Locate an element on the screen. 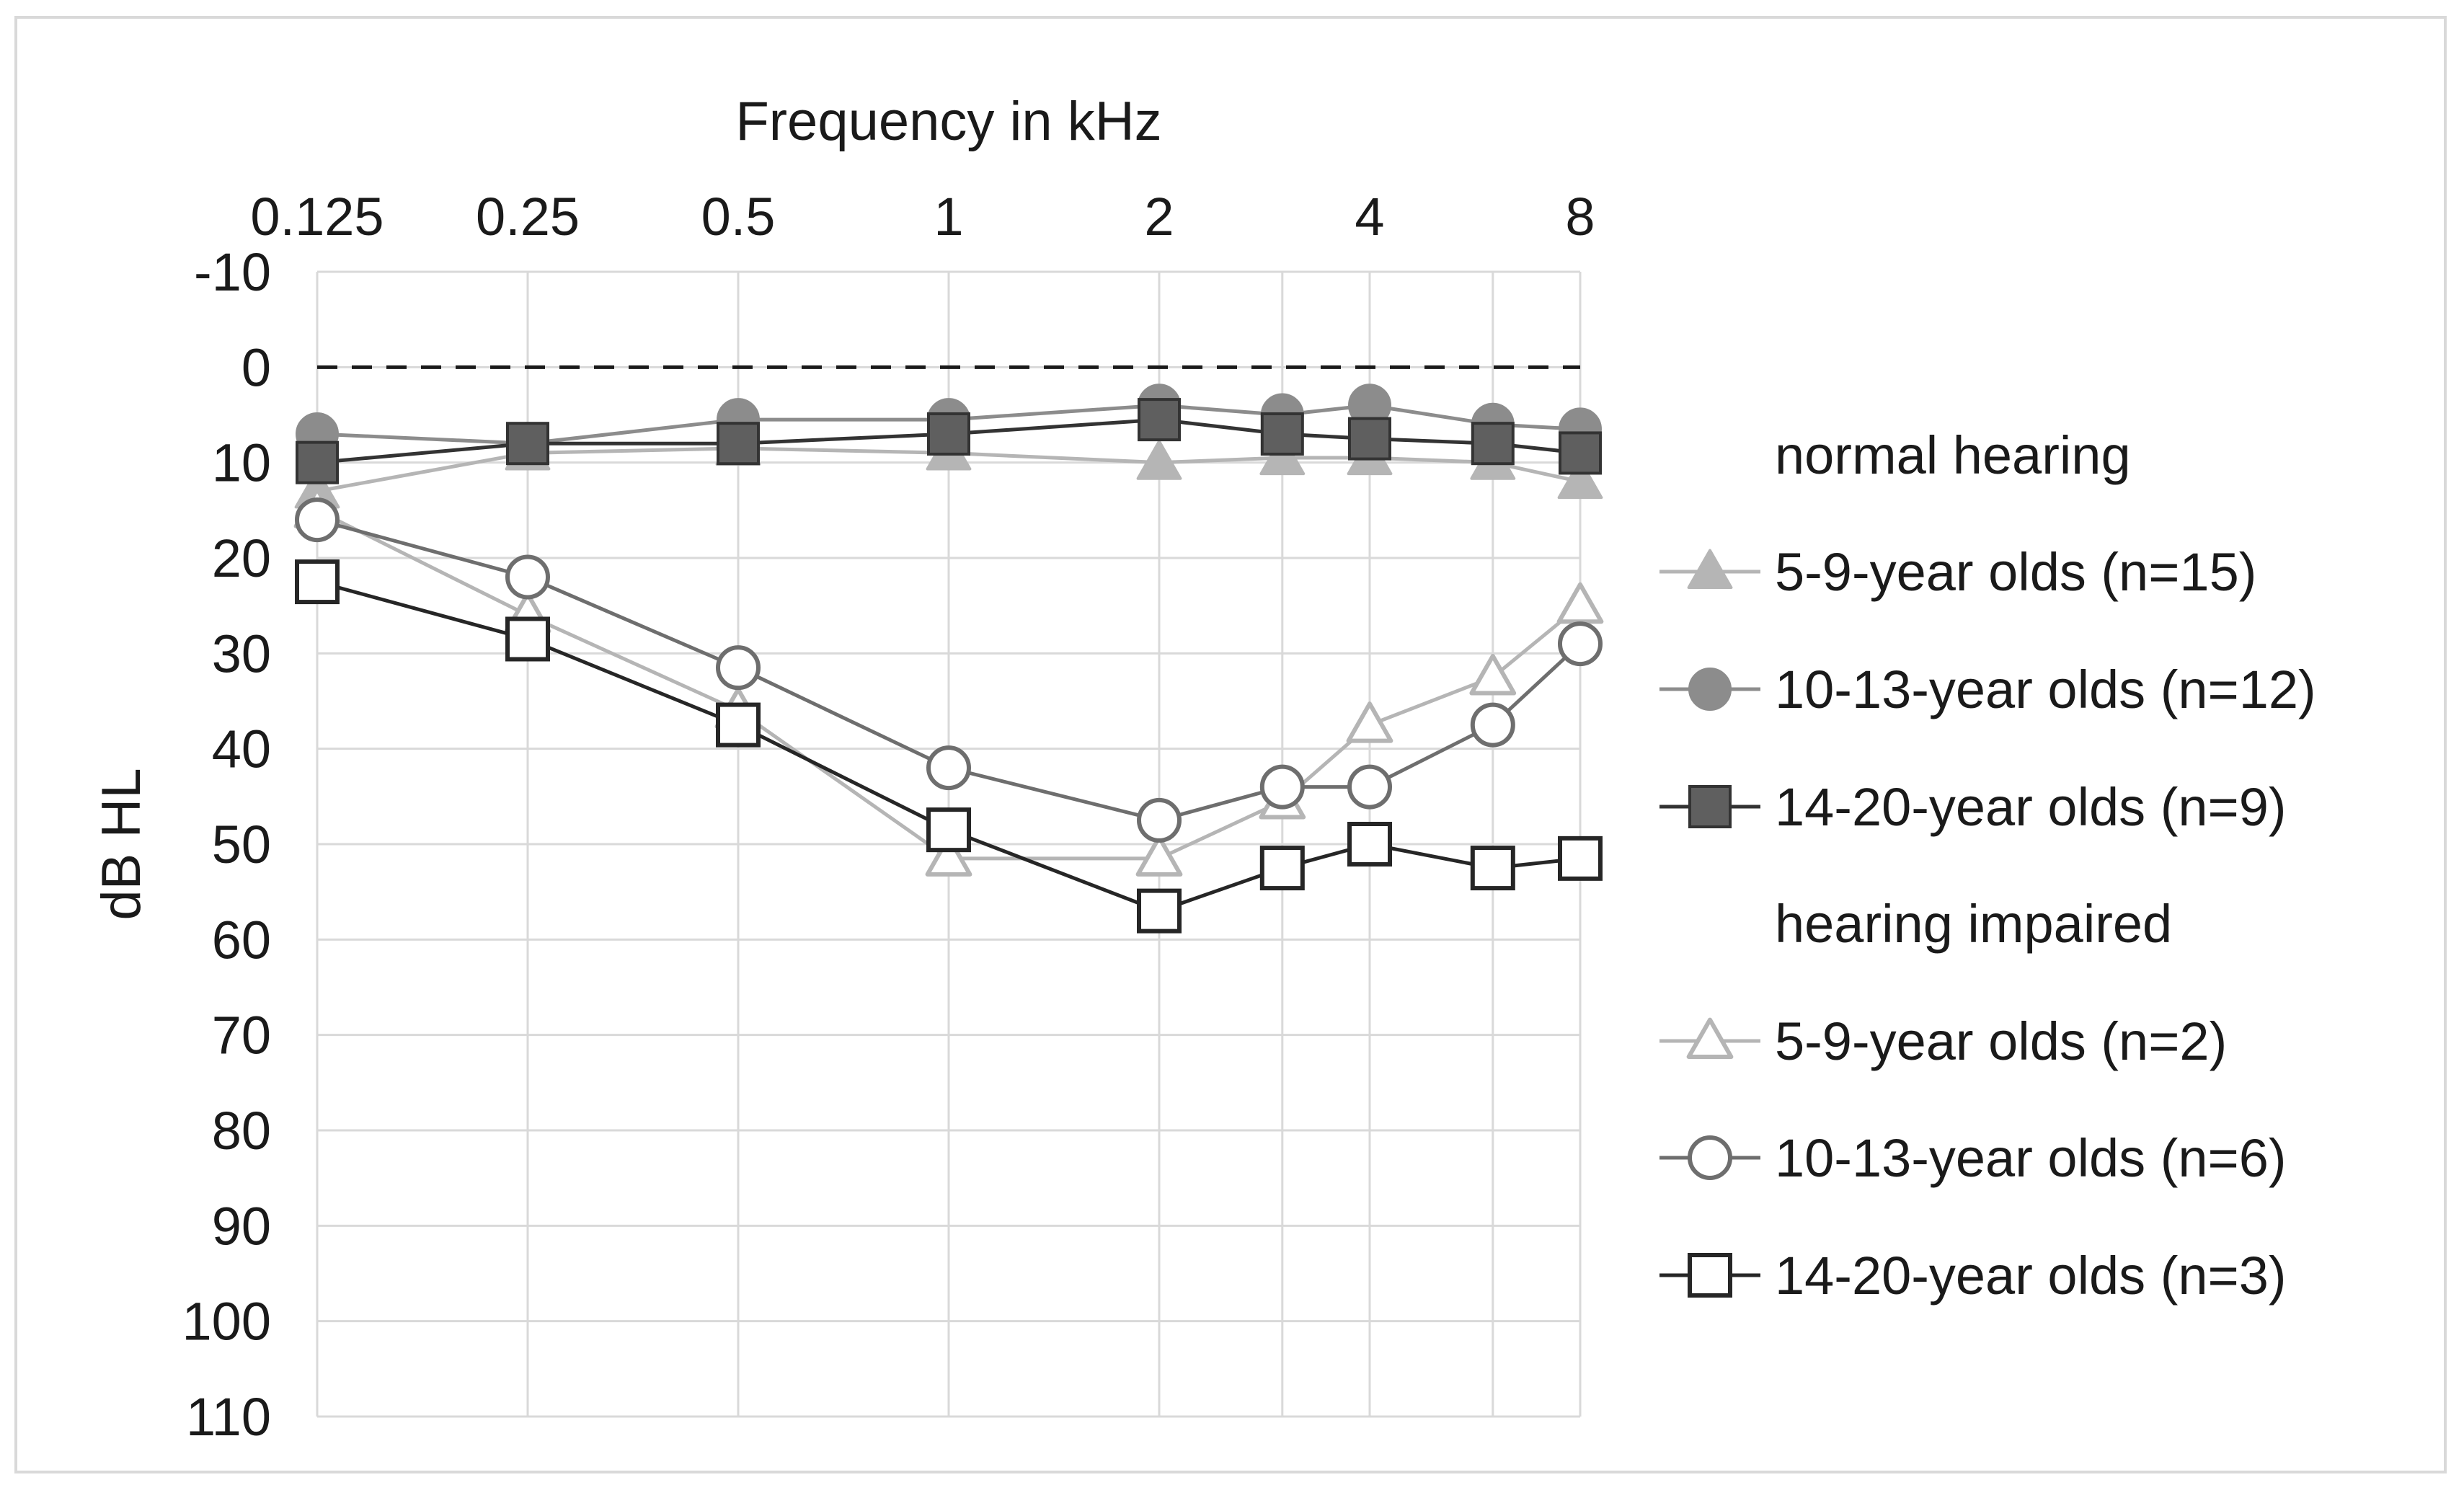 This screenshot has height=1498, width=2464. legend-label: 10-13-year olds (n=6) is located at coordinates (2031, 1158).